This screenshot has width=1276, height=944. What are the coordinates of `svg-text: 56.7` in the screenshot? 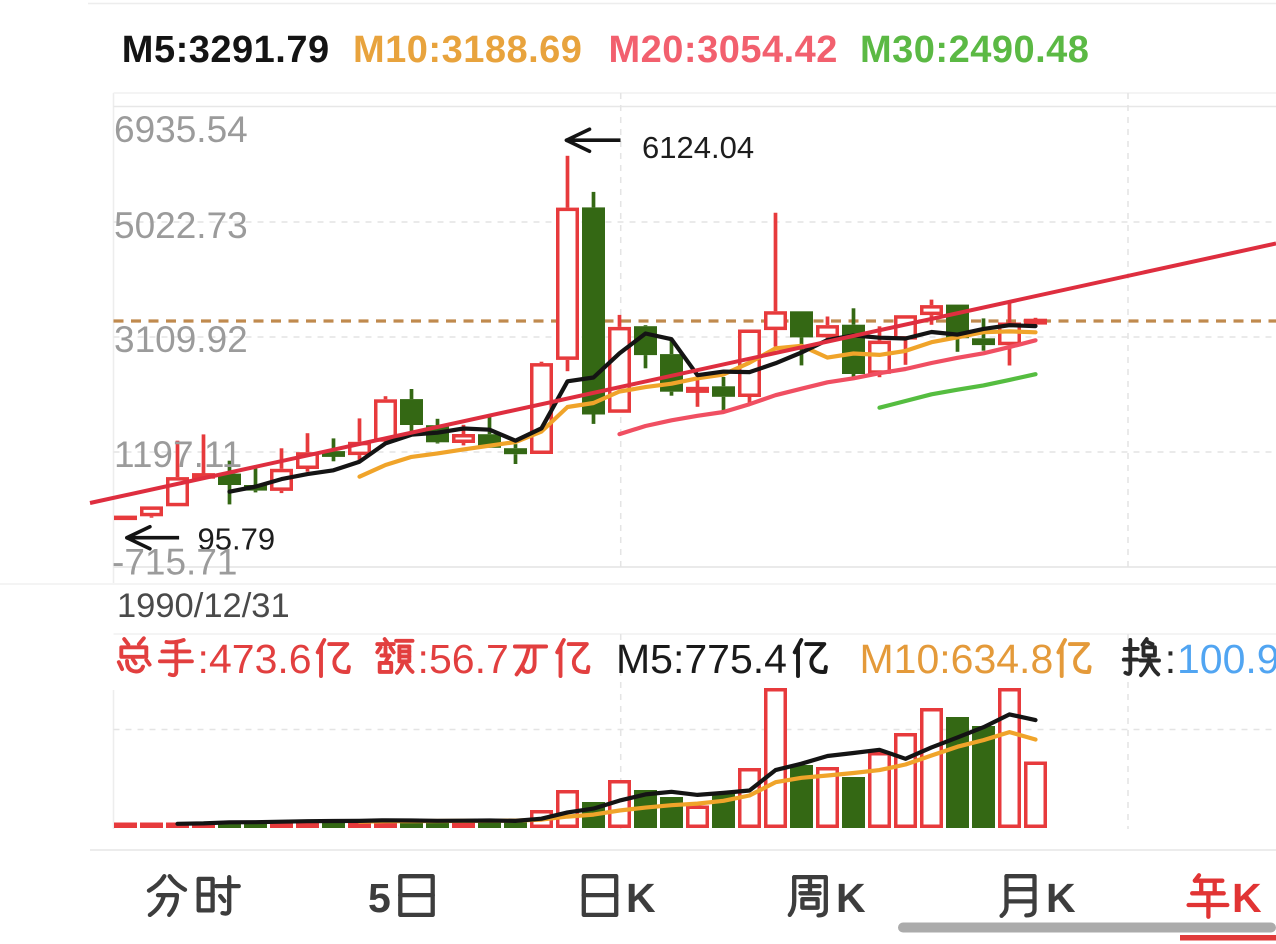 It's located at (469, 659).